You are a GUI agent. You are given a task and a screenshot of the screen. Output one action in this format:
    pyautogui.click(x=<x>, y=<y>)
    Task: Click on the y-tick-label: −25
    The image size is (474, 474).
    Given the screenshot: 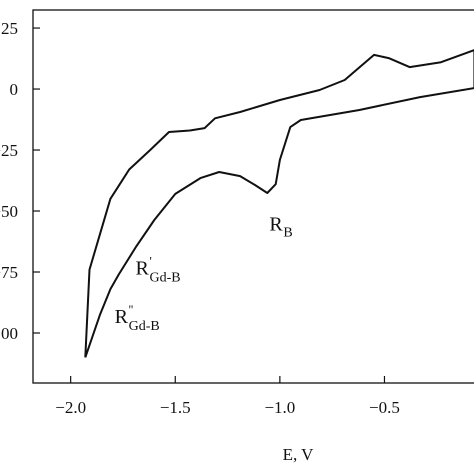 What is the action you would take?
    pyautogui.click(x=9, y=150)
    